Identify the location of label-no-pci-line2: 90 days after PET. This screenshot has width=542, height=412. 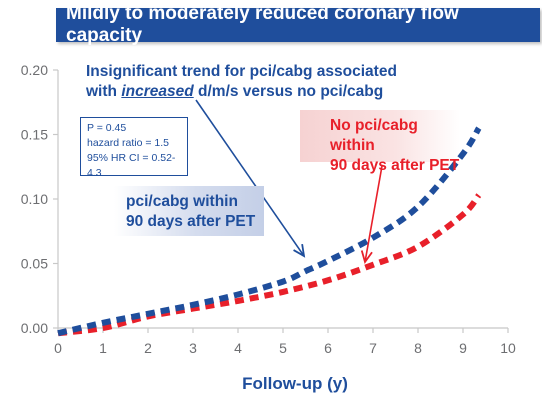
(395, 165).